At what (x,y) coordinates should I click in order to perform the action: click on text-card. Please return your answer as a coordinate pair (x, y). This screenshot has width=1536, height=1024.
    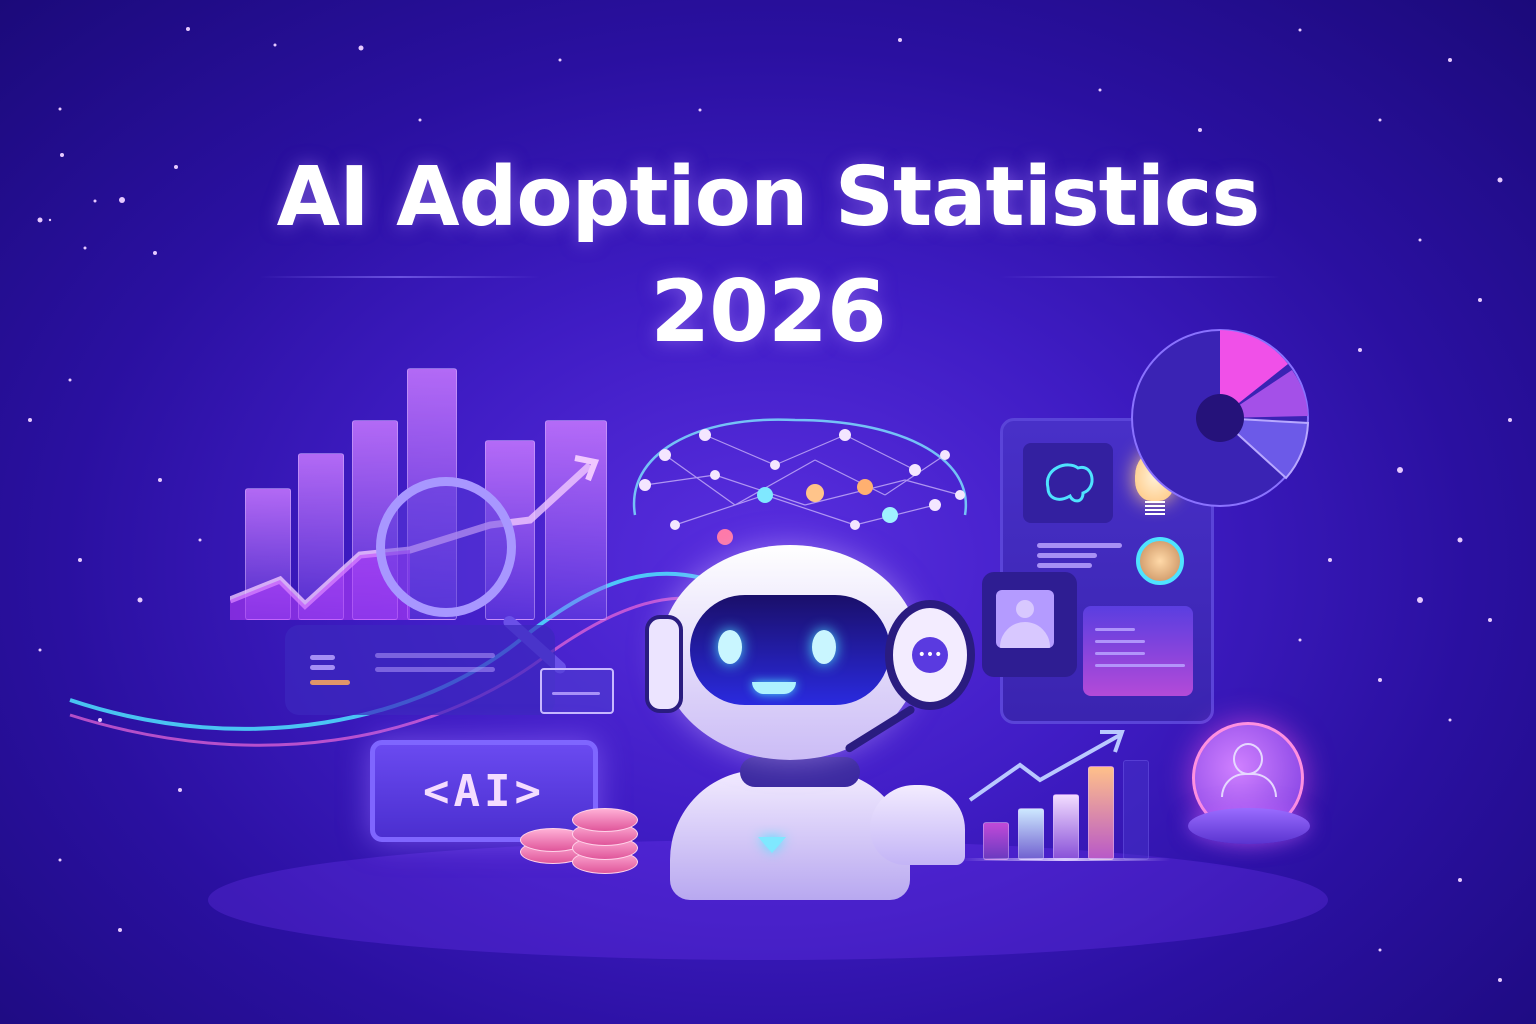
    Looking at the image, I should click on (1138, 651).